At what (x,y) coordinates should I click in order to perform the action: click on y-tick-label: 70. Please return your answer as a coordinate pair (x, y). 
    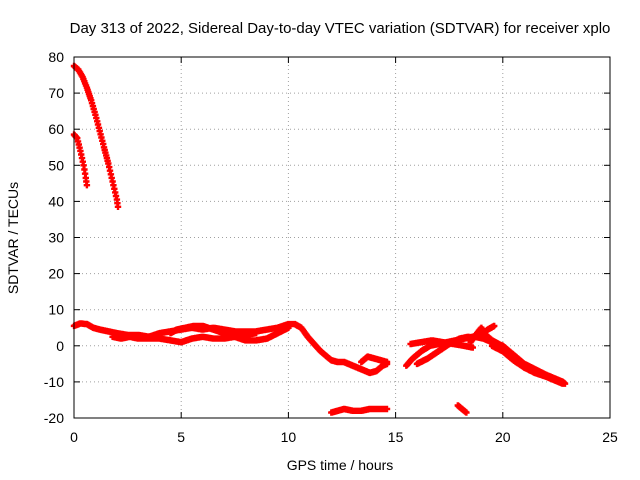
    Looking at the image, I should click on (56, 93).